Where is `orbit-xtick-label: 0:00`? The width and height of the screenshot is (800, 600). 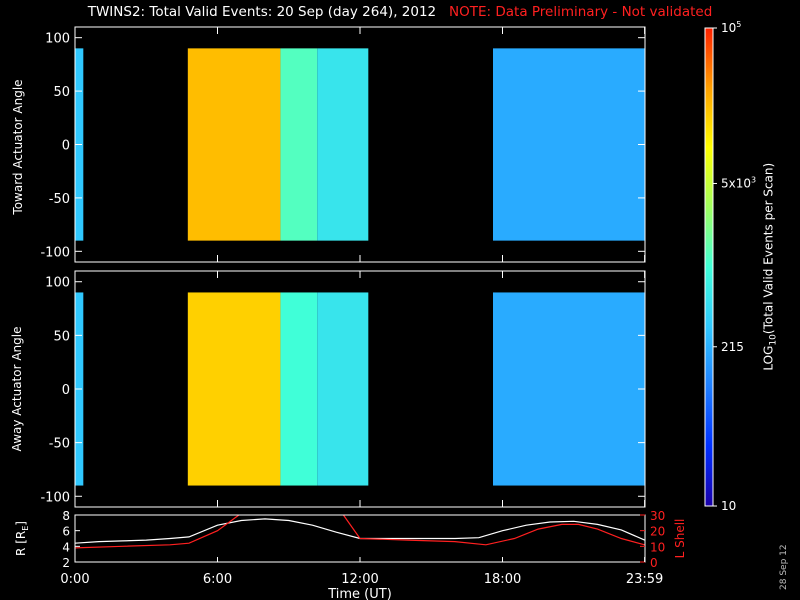
orbit-xtick-label: 0:00 is located at coordinates (74, 579).